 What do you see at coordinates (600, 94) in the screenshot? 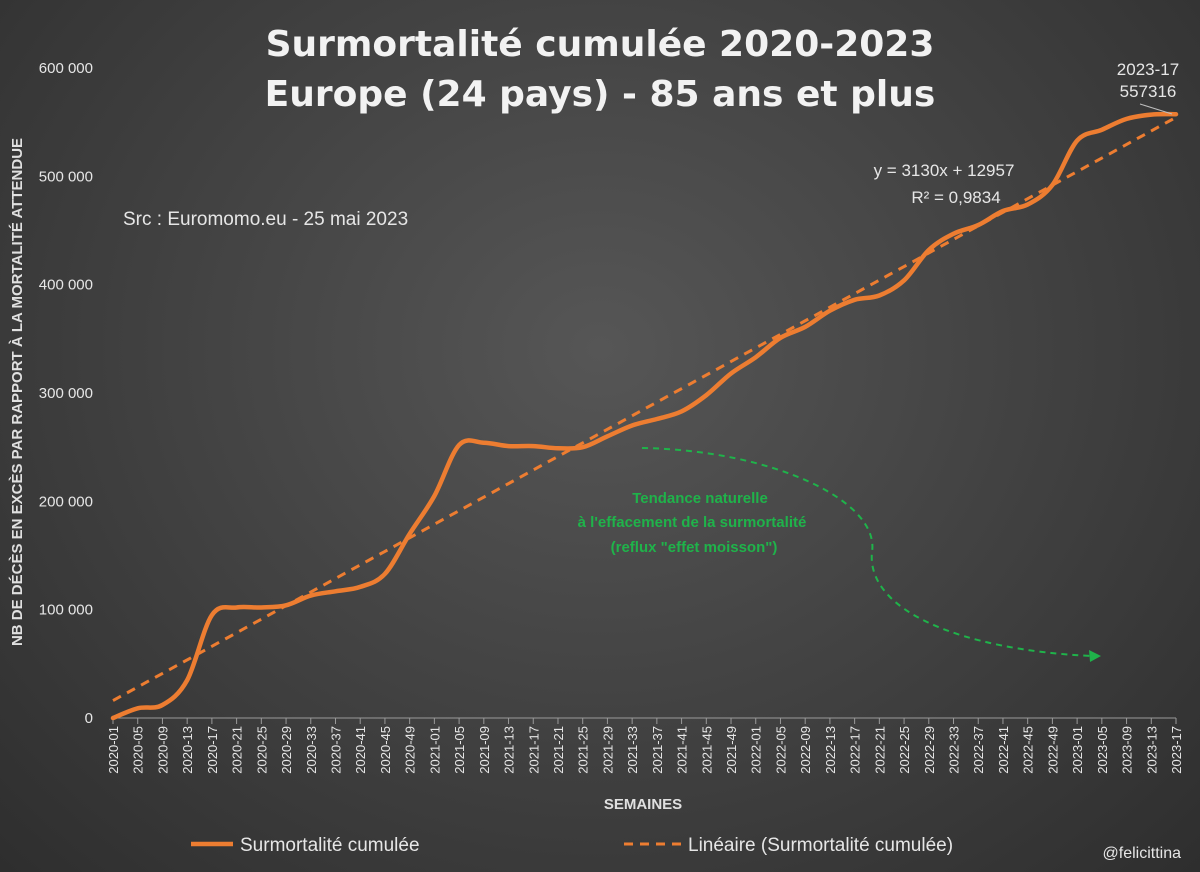
I see `title-line-2: Europe (24 pays) - 85 ans et plus` at bounding box center [600, 94].